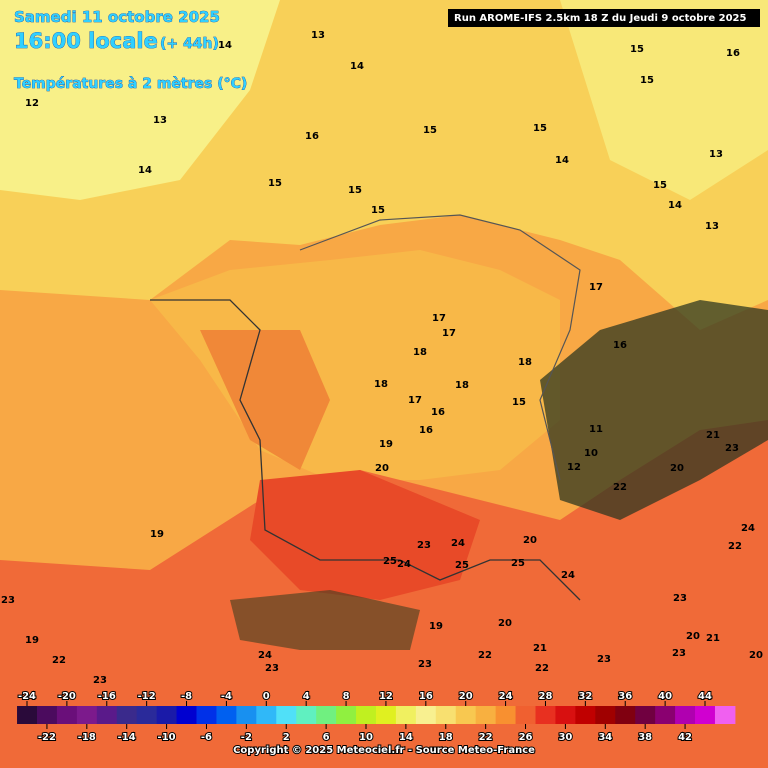  I want to click on colorbar-tick-label: -10, so click(167, 737).